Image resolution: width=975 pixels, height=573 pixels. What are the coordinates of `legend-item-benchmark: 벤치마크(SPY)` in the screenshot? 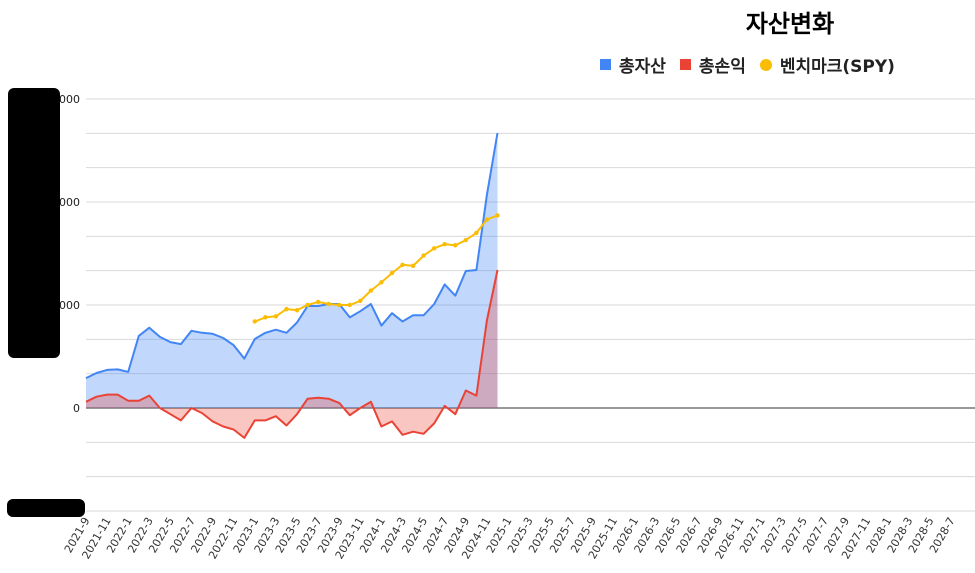 It's located at (827, 64).